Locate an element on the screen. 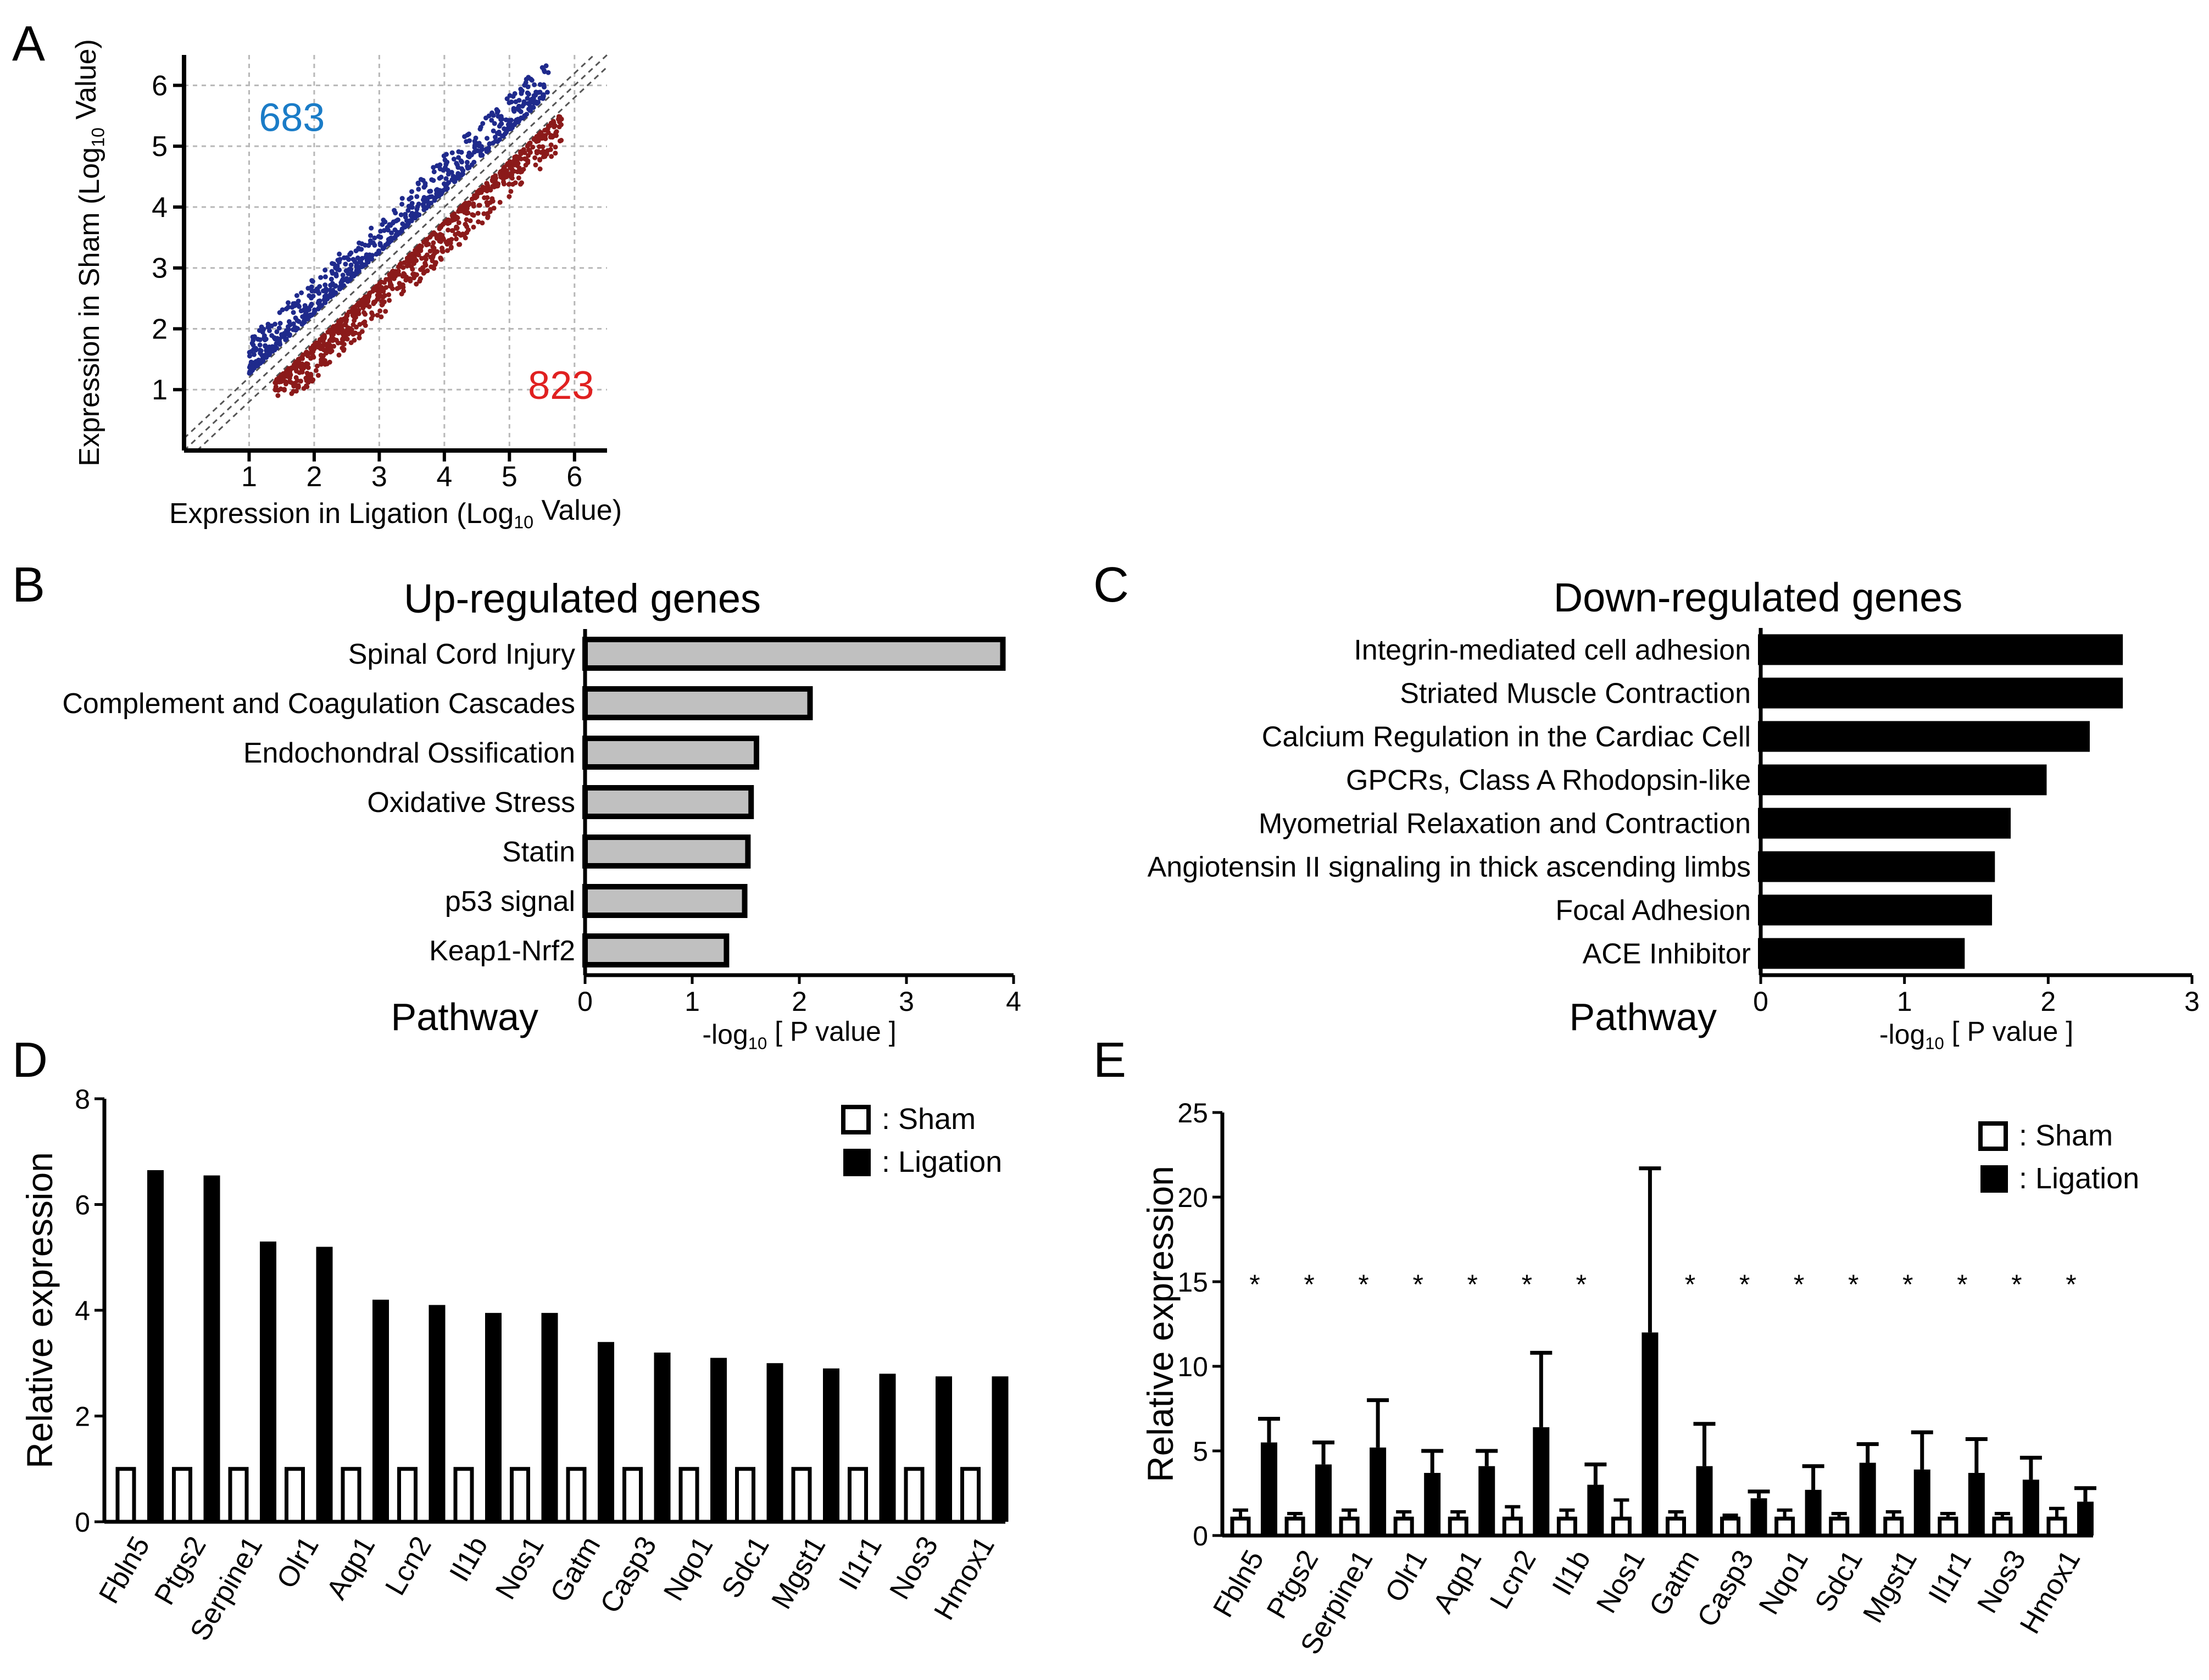 The width and height of the screenshot is (2209, 1680). x-tick-label: 6 is located at coordinates (574, 477).